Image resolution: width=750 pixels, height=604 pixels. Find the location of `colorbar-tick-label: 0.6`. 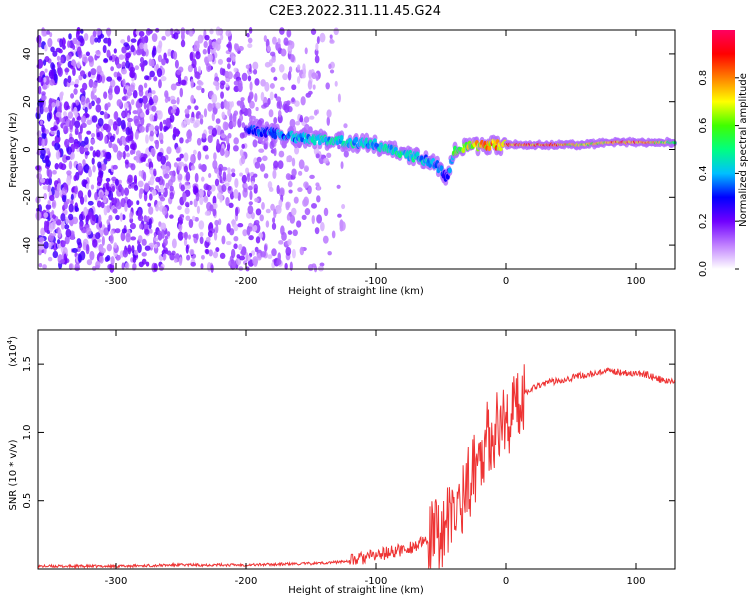

colorbar-tick-label: 0.6 is located at coordinates (703, 126).